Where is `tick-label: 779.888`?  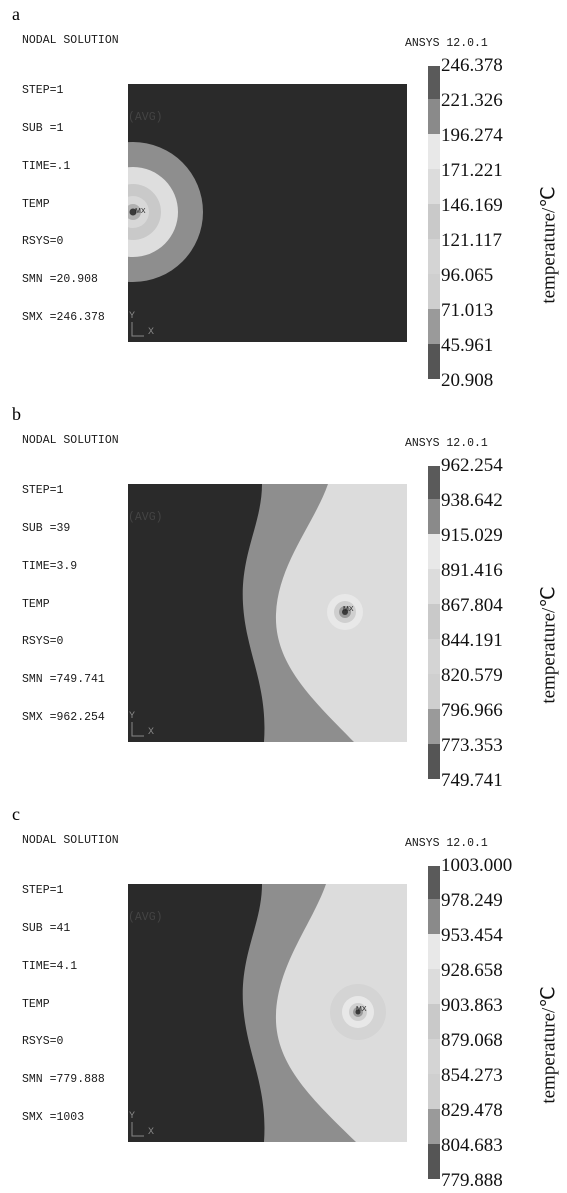
tick-label: 779.888 is located at coordinates (472, 1180).